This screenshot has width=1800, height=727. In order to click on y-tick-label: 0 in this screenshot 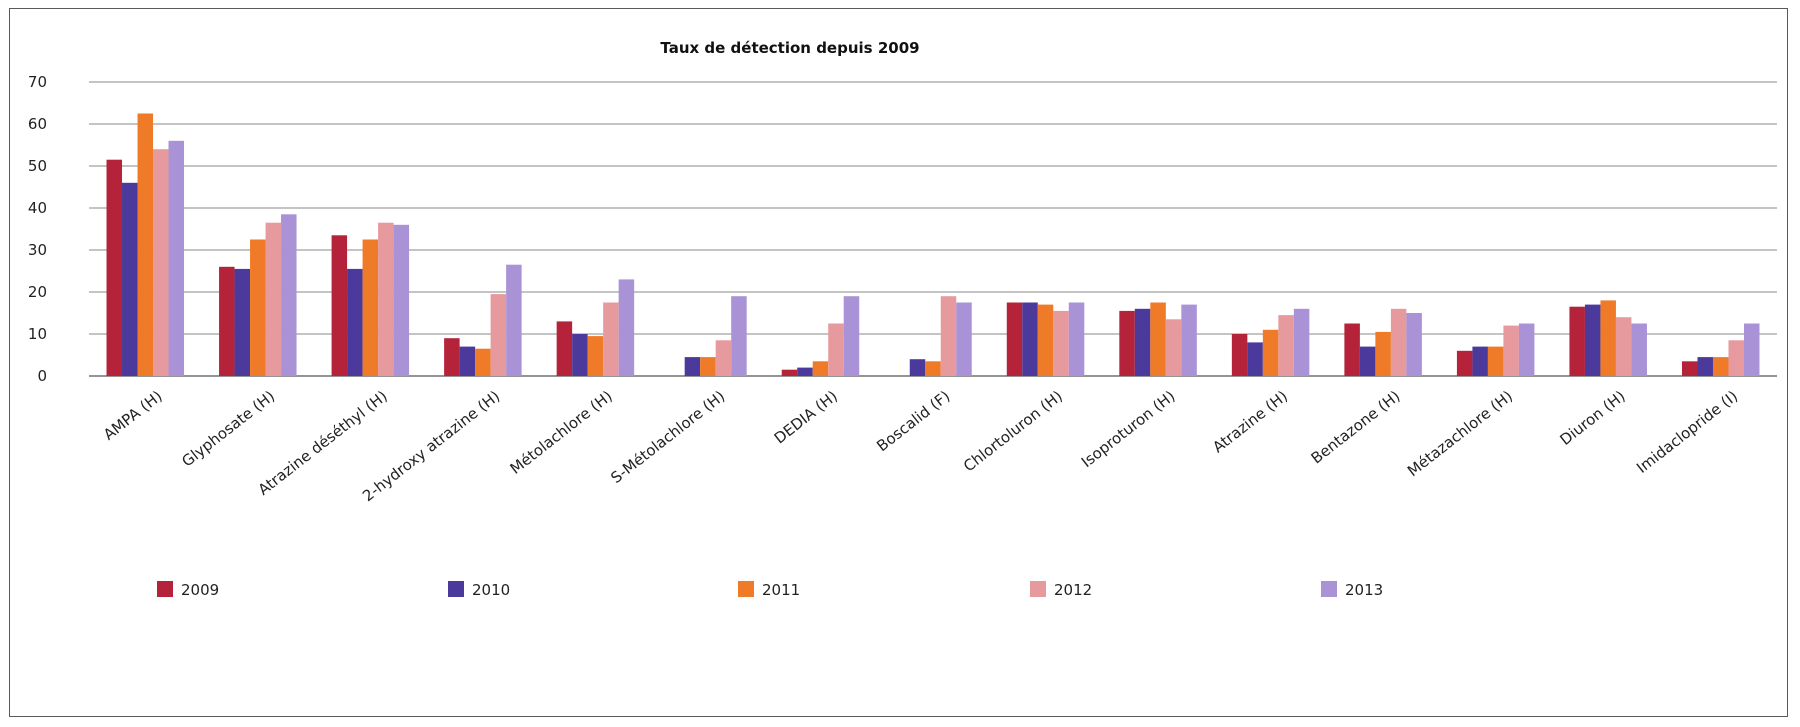, I will do `click(42, 376)`.